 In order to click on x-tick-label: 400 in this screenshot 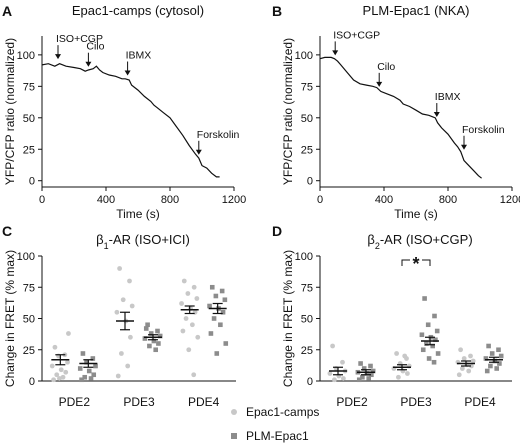, I will do `click(106, 200)`.